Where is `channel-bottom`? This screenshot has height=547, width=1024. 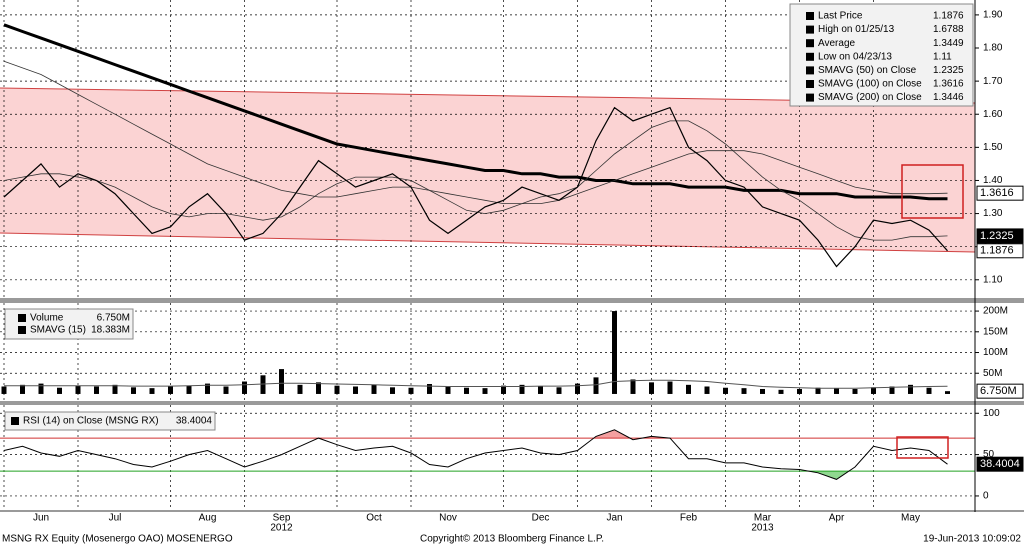 channel-bottom is located at coordinates (488, 242).